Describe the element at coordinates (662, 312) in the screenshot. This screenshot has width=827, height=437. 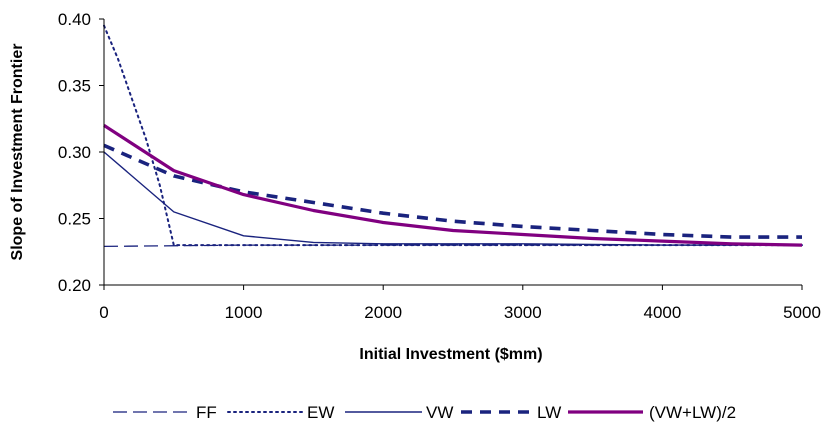
I see `x-tick-label: 4000` at that location.